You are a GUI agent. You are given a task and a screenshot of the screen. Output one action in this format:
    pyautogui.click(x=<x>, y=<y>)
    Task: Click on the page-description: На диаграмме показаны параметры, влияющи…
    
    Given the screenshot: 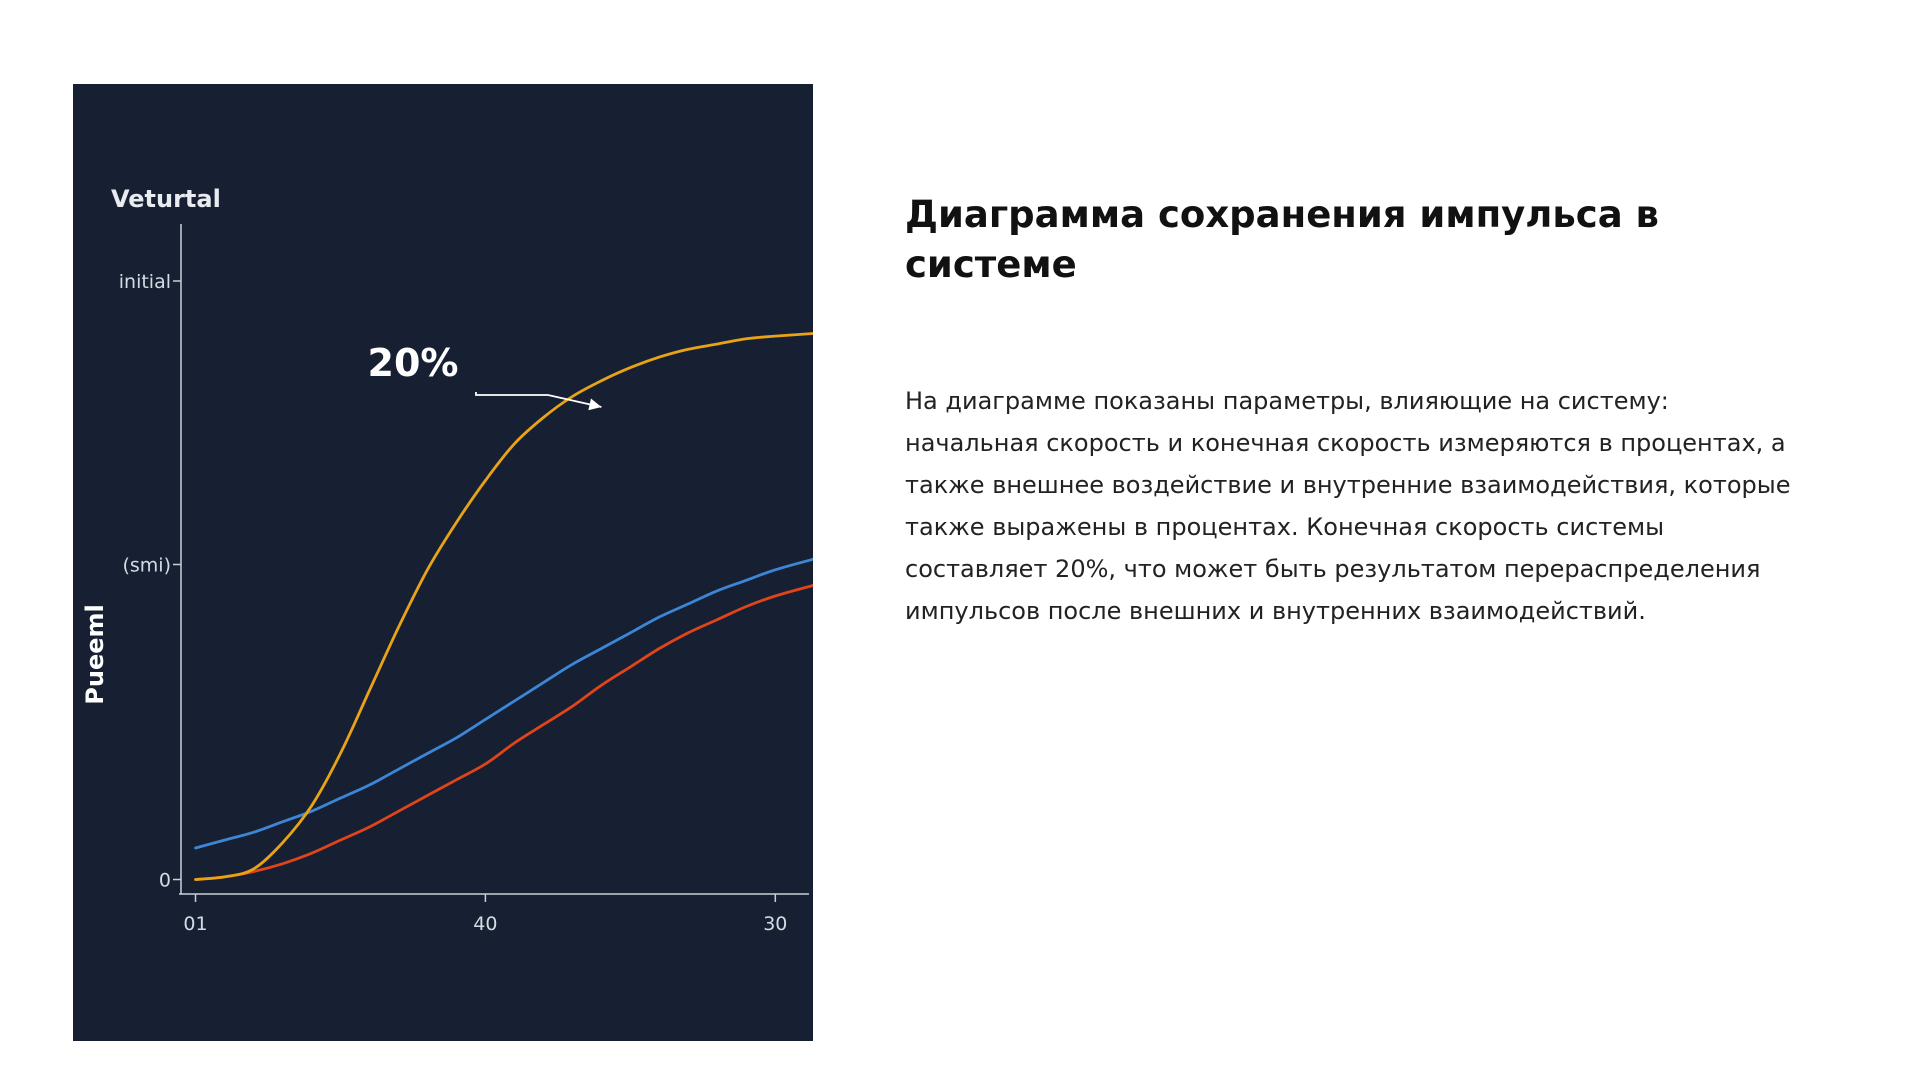 What is the action you would take?
    pyautogui.click(x=1348, y=506)
    